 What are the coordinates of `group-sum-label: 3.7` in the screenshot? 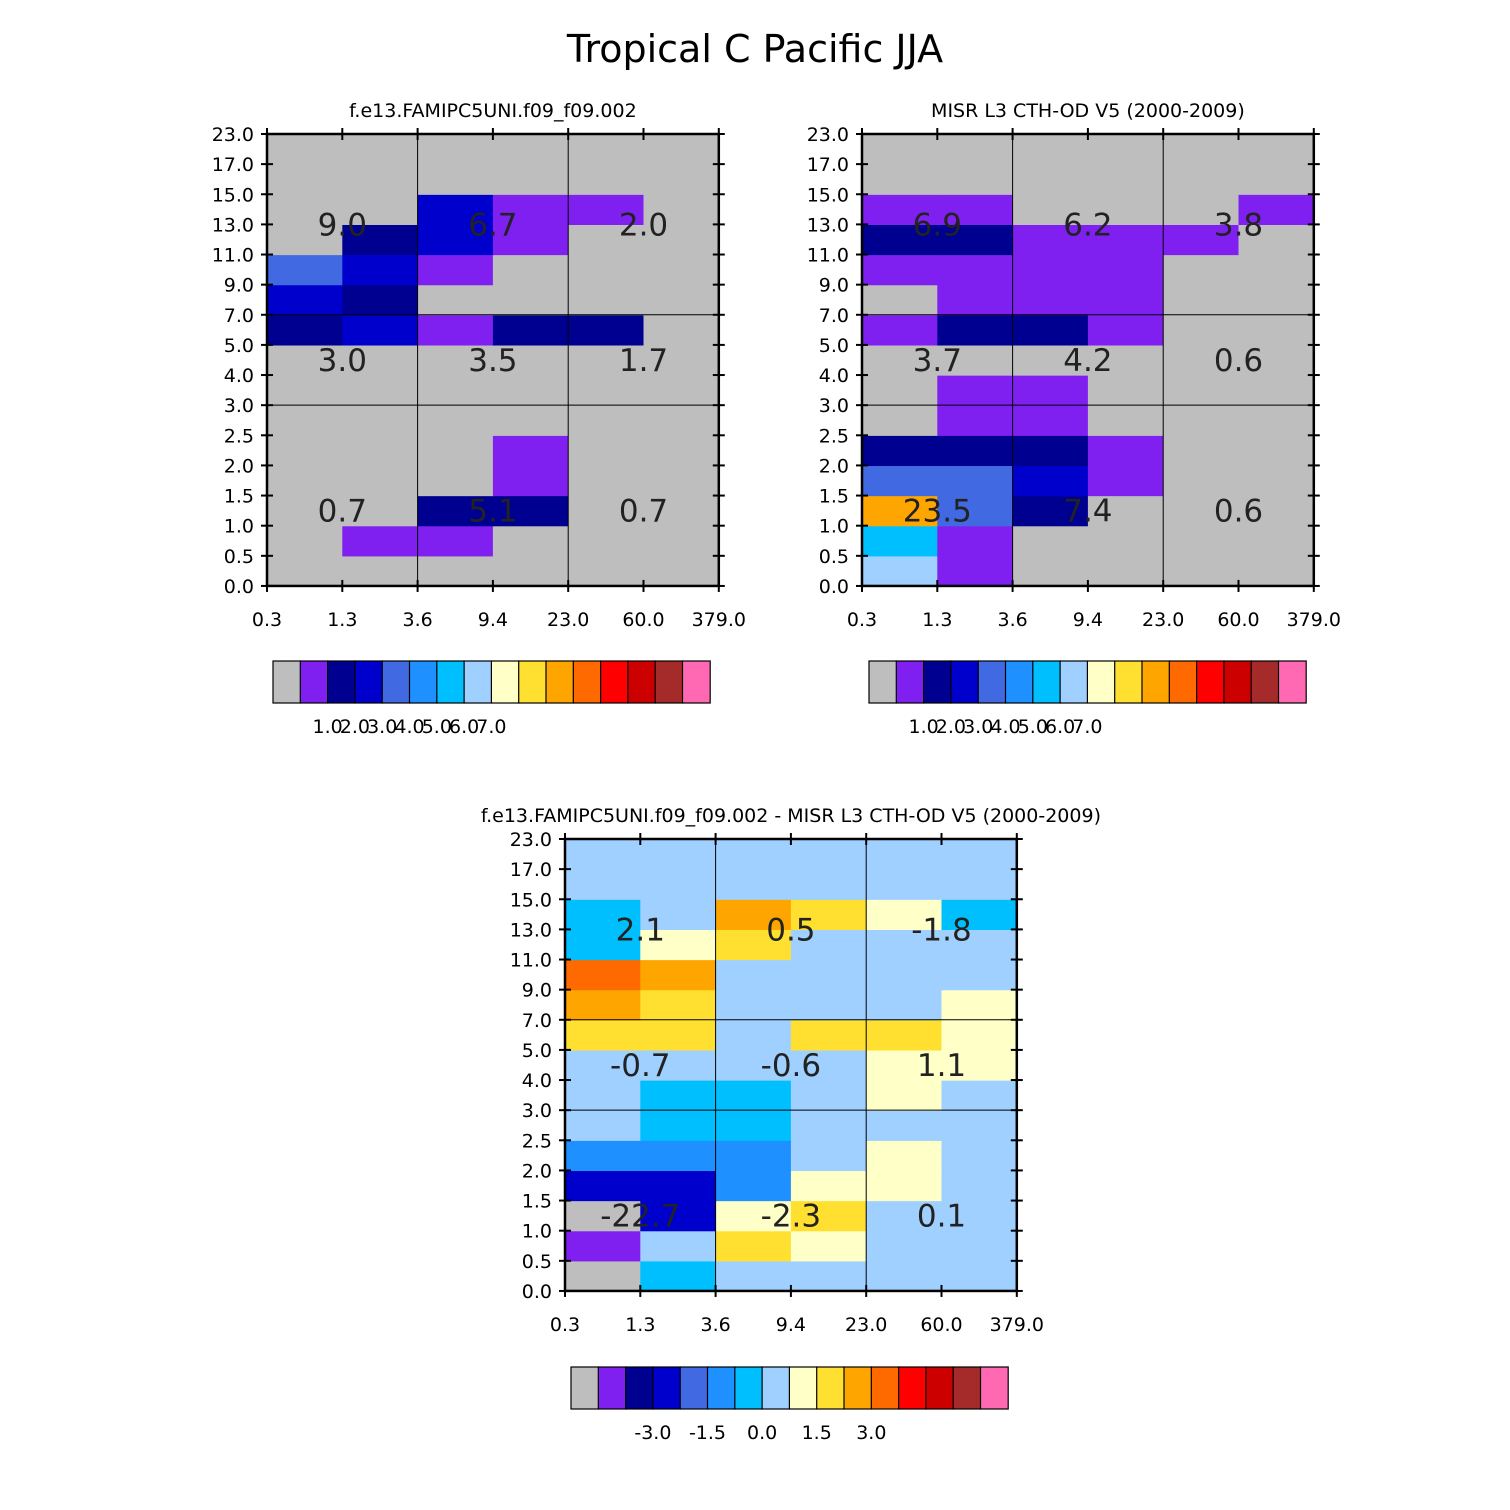 It's located at (937, 361).